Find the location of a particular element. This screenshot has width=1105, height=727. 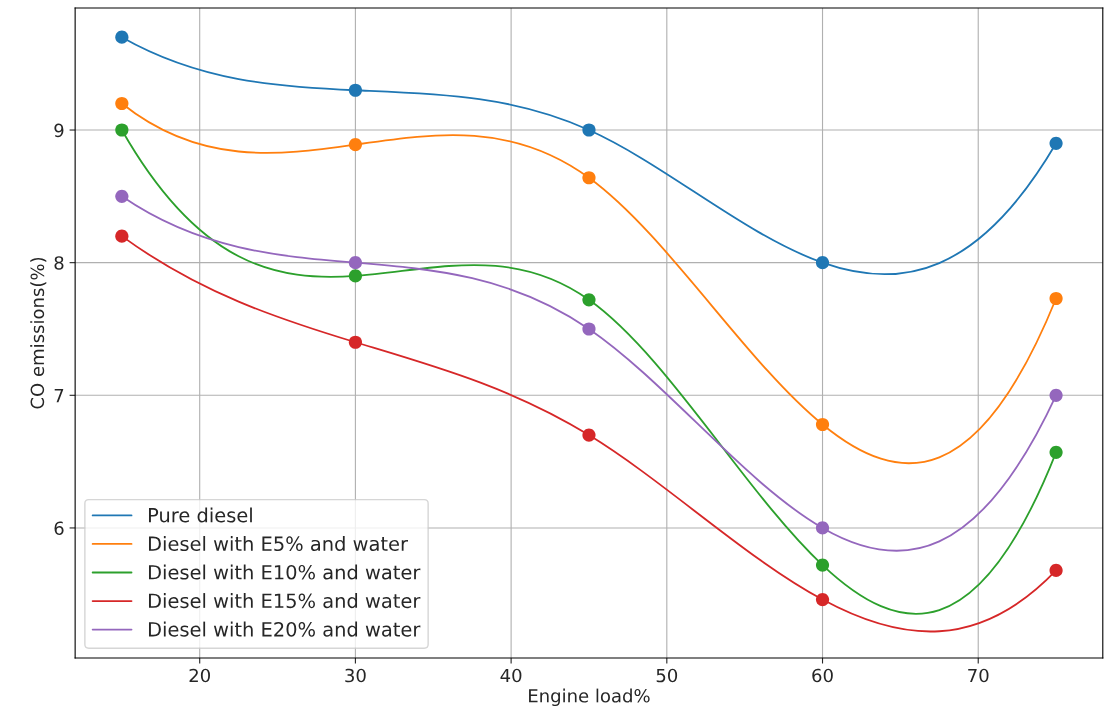

x-tick-label: 60 is located at coordinates (822, 675).